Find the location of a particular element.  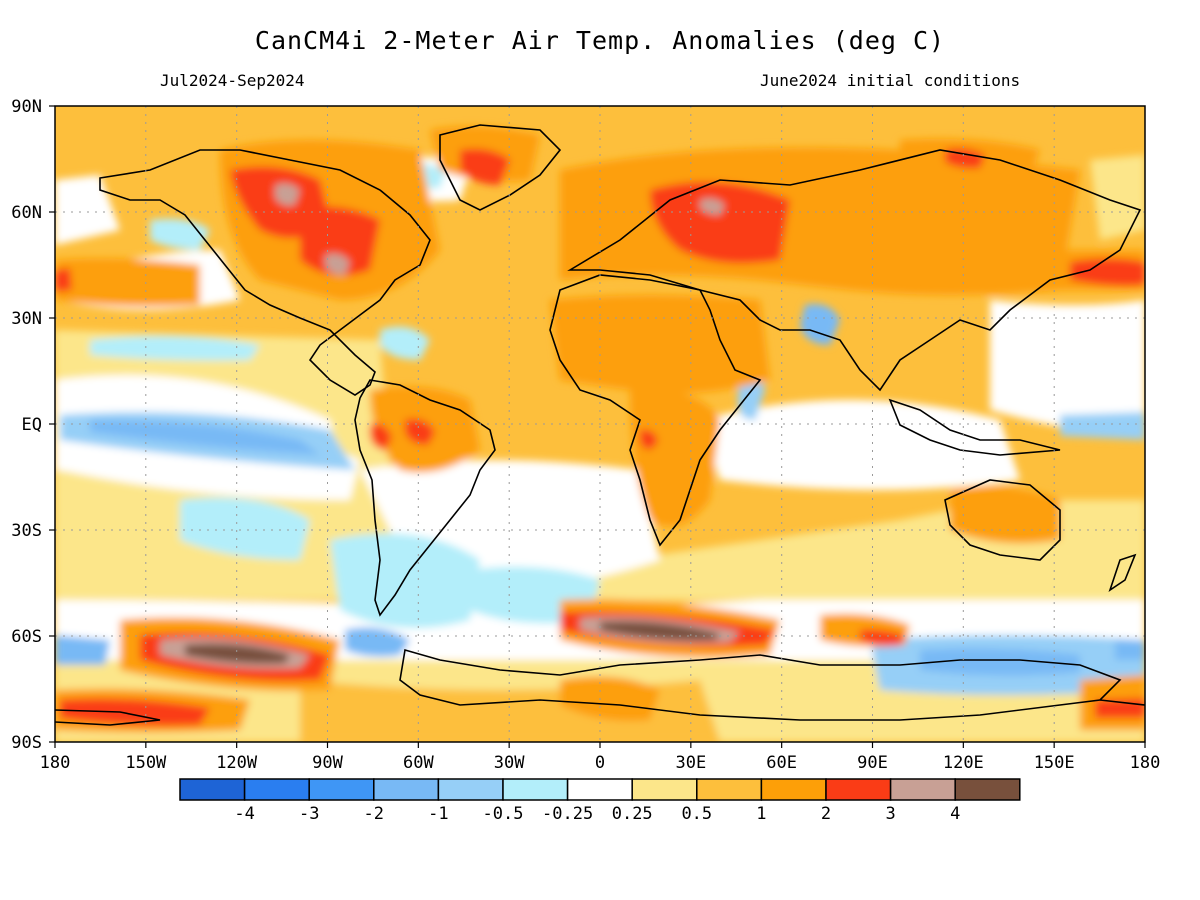

init-label: June2024 initial conditions is located at coordinates (890, 80).